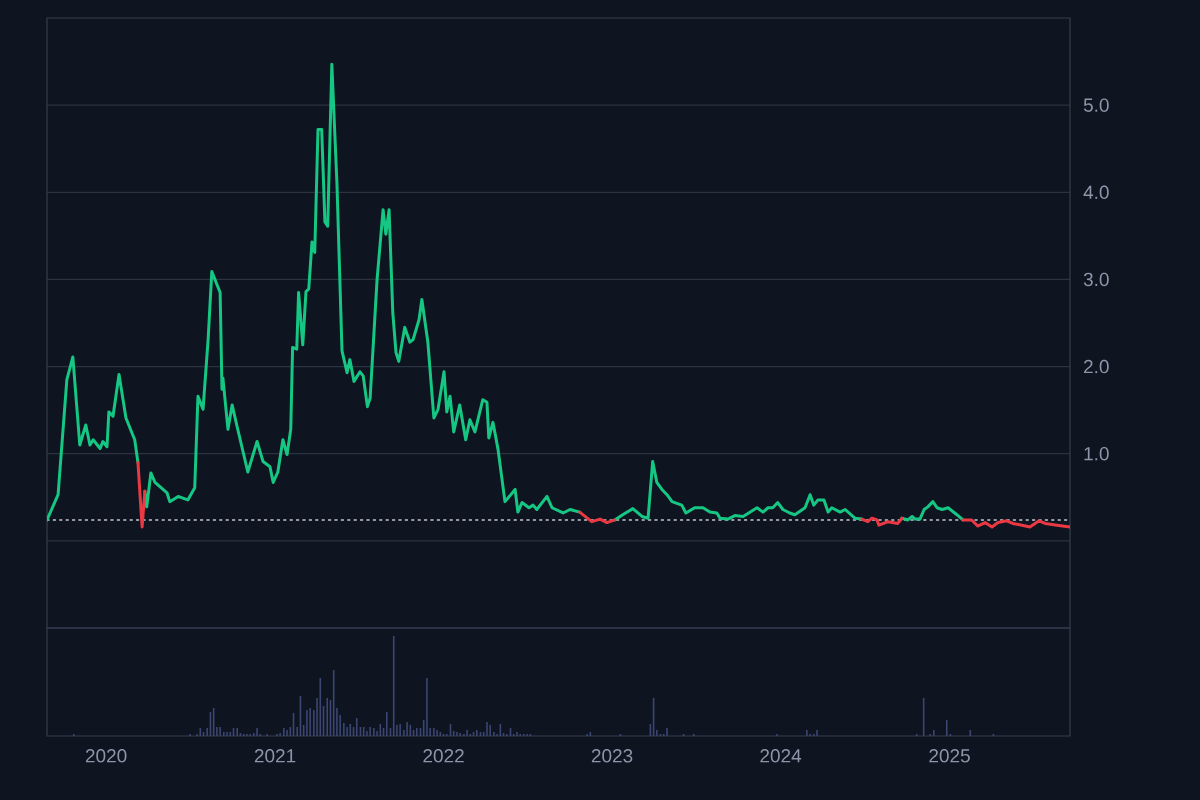  What do you see at coordinates (1096, 192) in the screenshot?
I see `y-tick-label: 4.0` at bounding box center [1096, 192].